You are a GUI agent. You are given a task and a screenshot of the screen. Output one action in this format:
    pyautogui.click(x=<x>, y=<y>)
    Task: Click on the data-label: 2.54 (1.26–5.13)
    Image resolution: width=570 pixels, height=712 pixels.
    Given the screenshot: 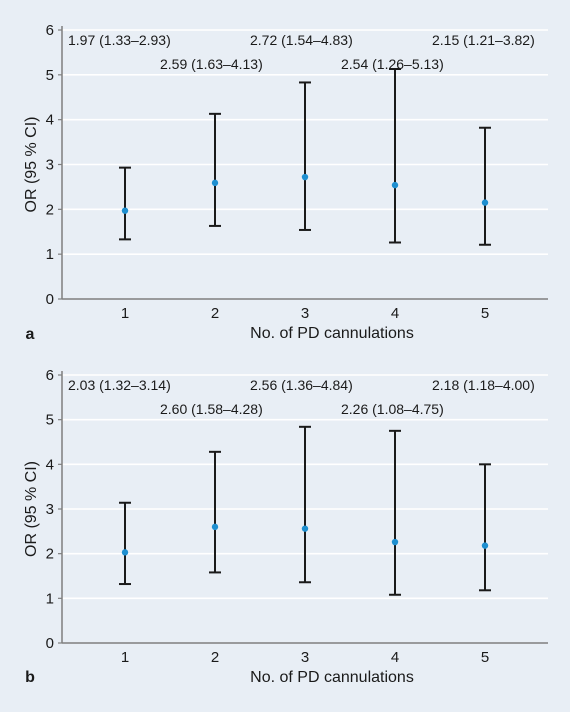 What is the action you would take?
    pyautogui.click(x=392, y=64)
    